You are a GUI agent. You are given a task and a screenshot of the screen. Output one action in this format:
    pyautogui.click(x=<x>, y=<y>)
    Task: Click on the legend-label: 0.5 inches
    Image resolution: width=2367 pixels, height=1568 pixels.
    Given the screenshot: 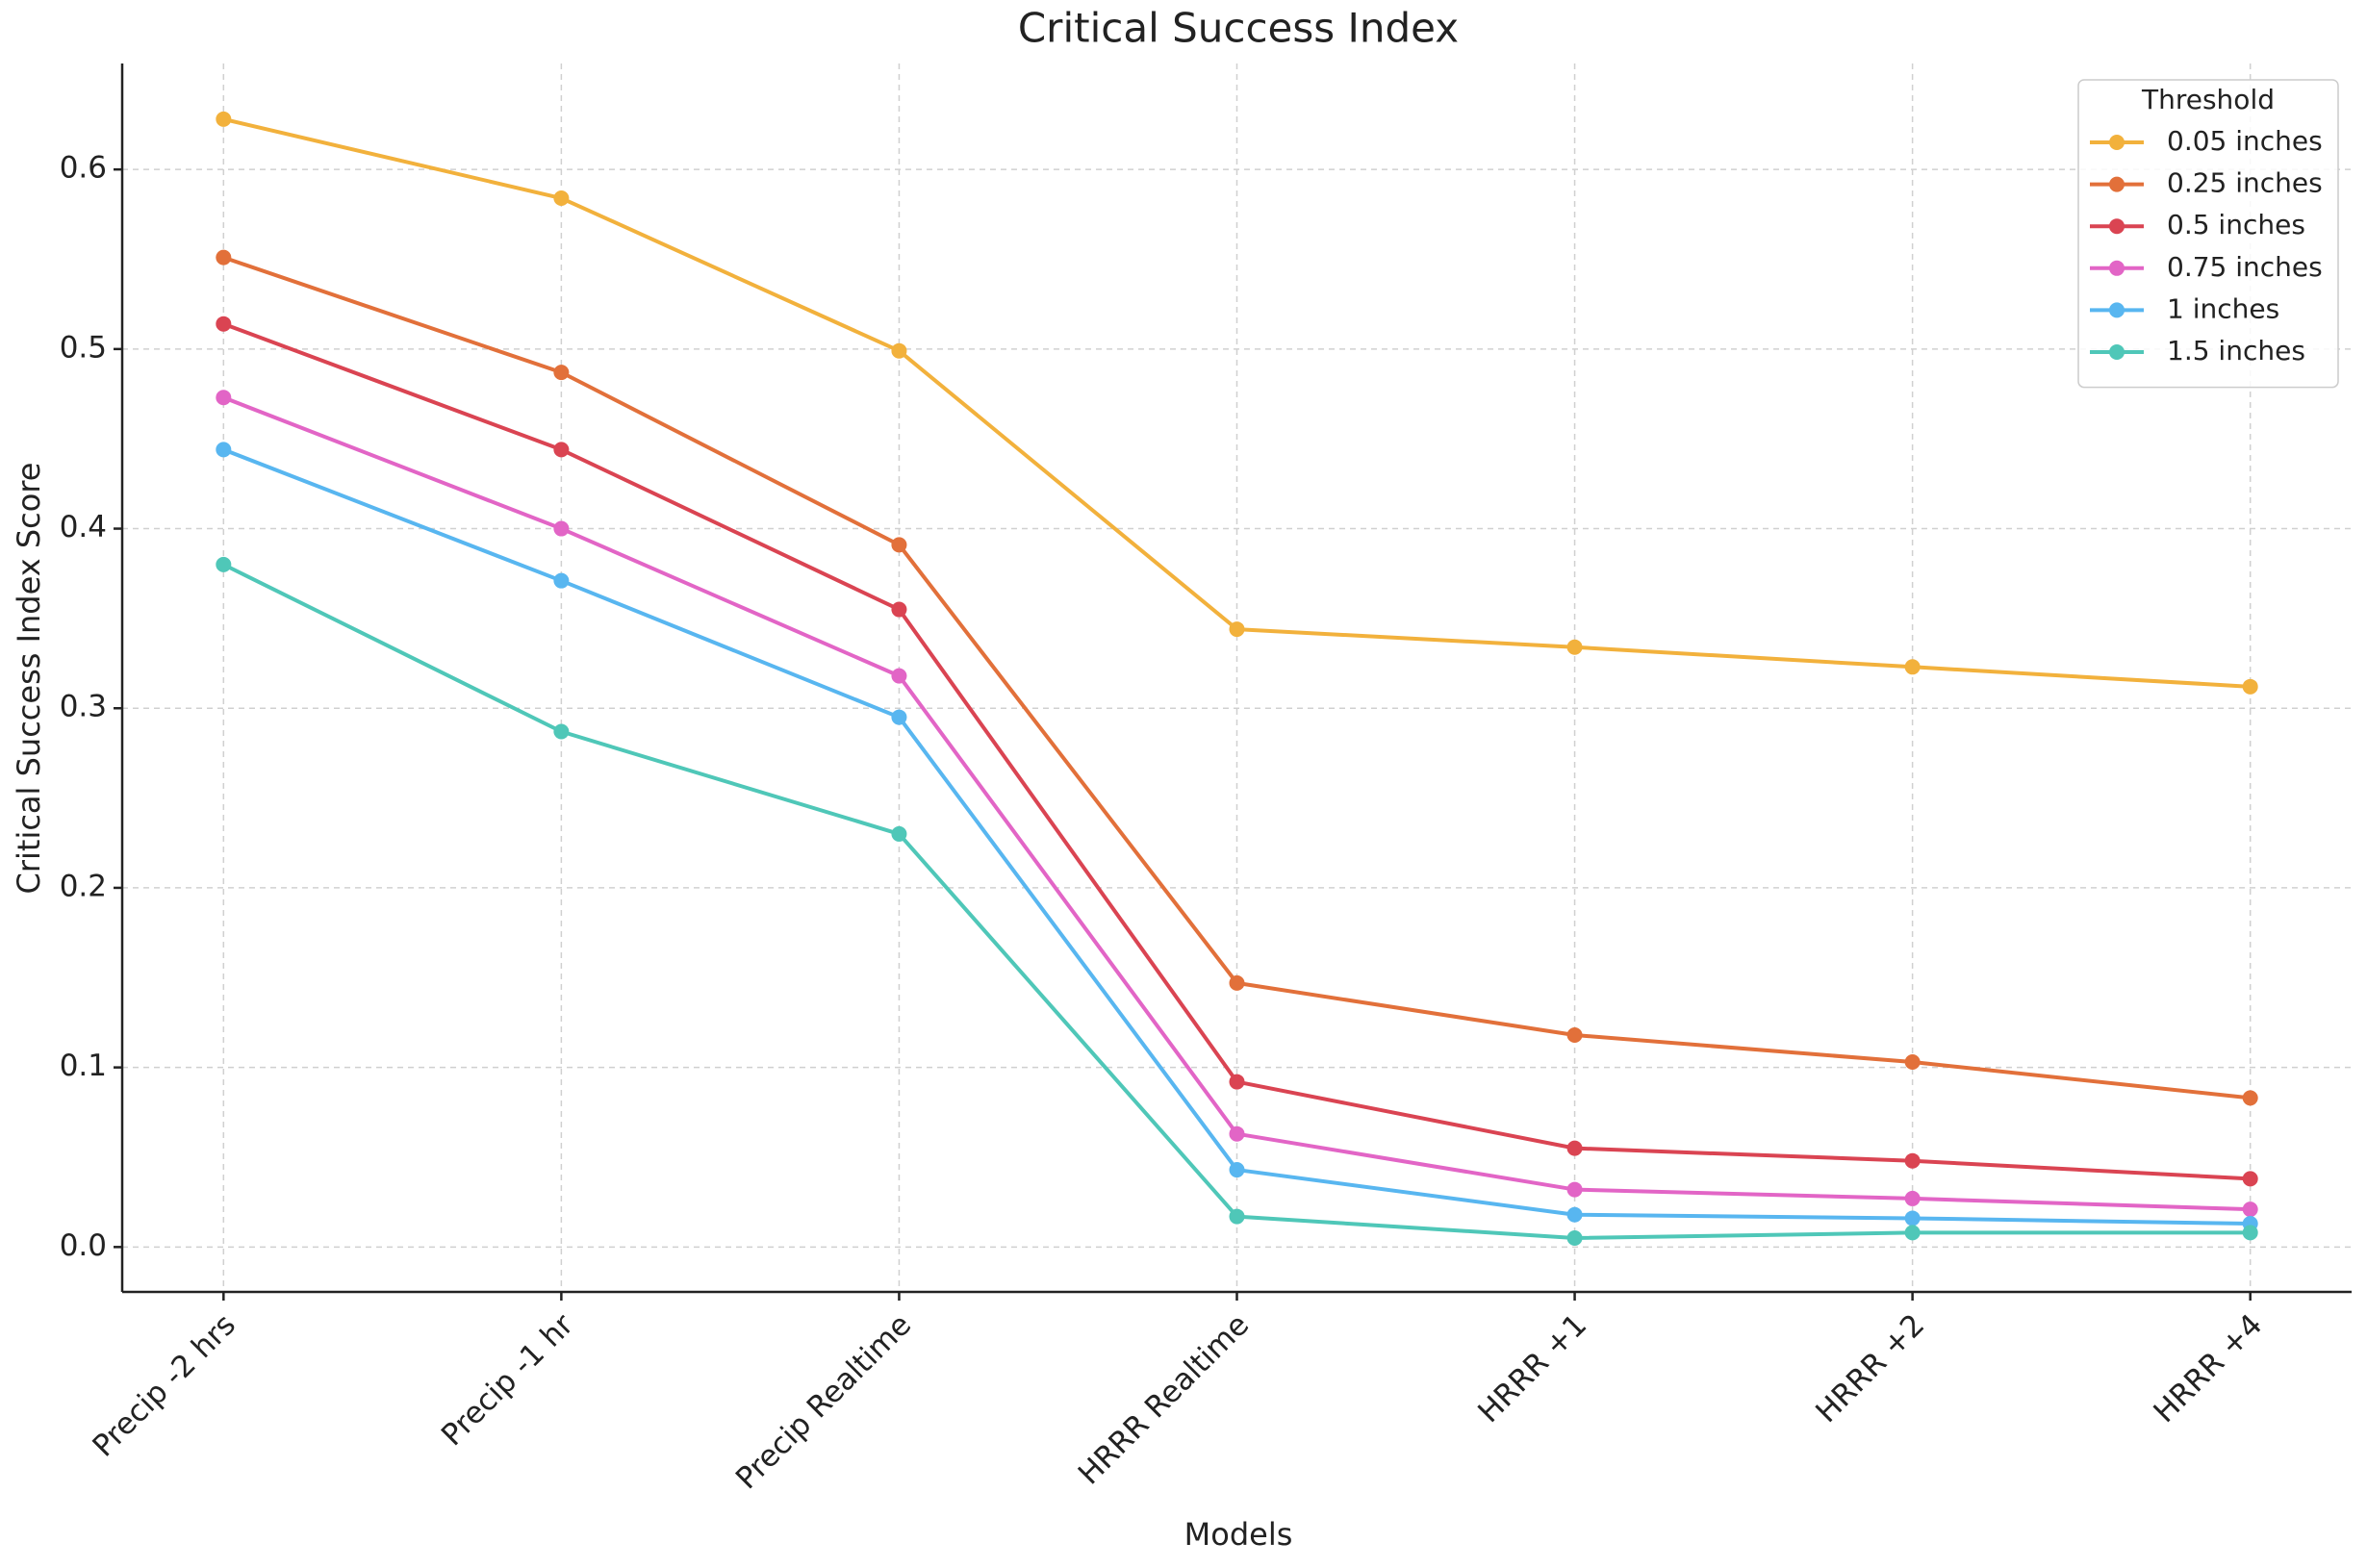 What is the action you would take?
    pyautogui.click(x=2236, y=224)
    